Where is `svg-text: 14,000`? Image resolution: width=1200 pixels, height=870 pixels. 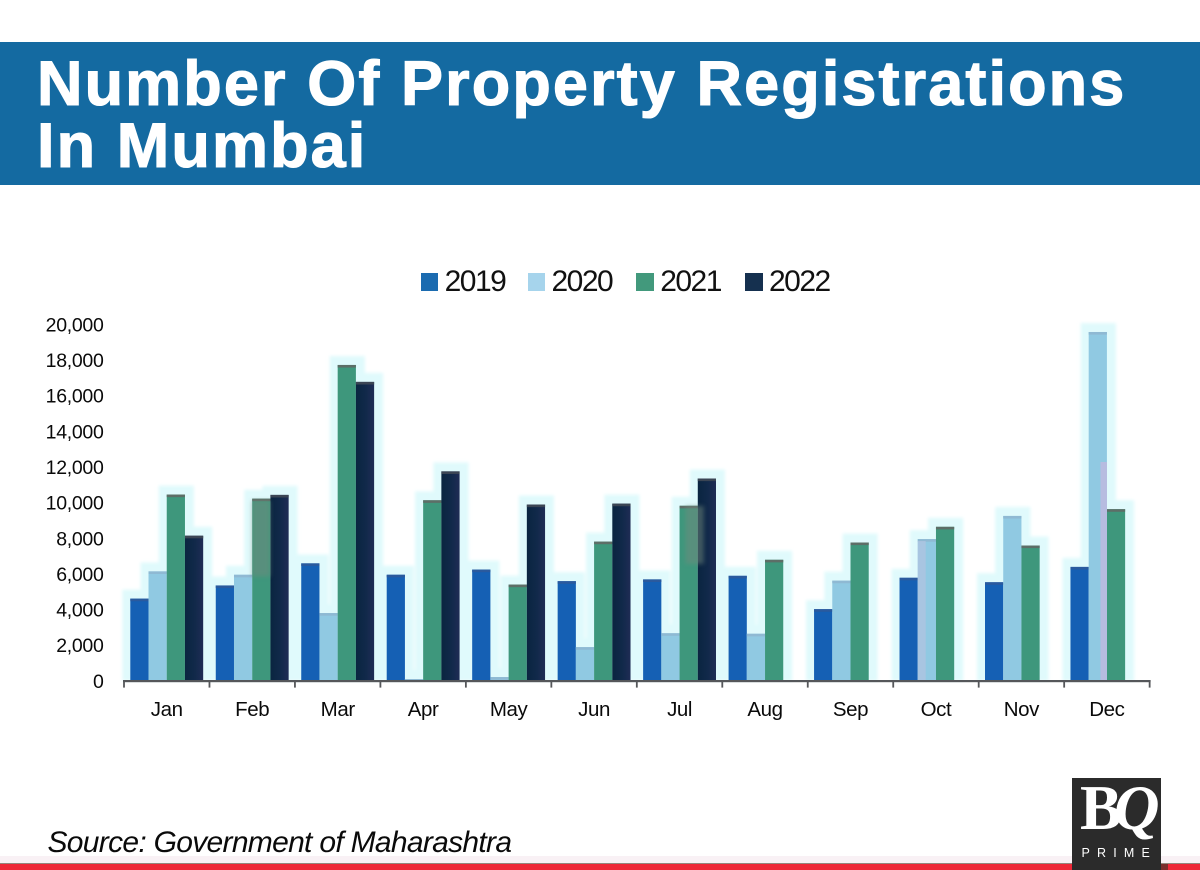 svg-text: 14,000 is located at coordinates (75, 432).